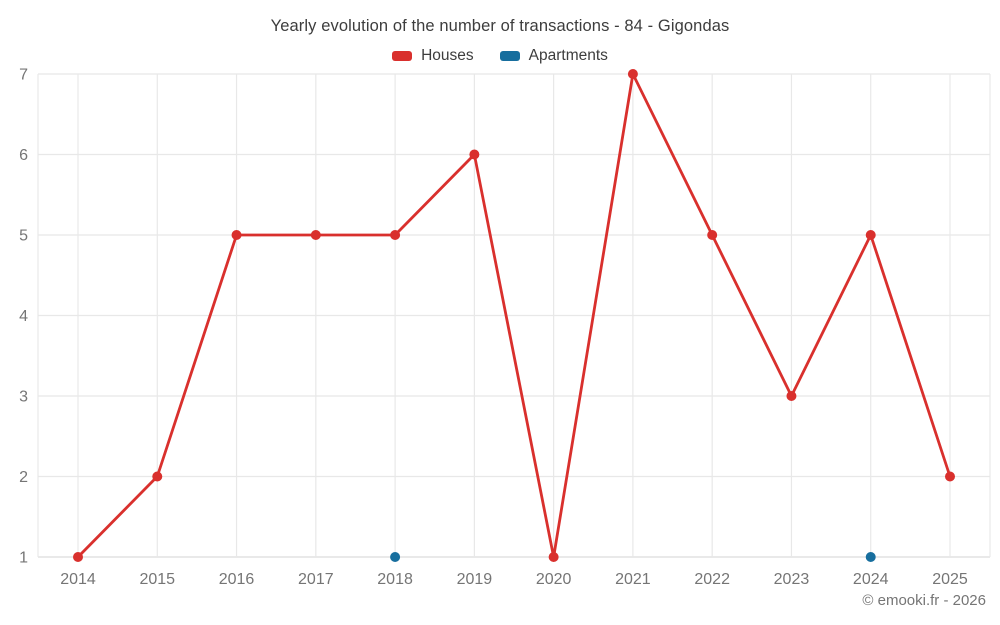 This screenshot has width=1000, height=625. Describe the element at coordinates (509, 56) in the screenshot. I see `apartments-swatch-icon` at that location.